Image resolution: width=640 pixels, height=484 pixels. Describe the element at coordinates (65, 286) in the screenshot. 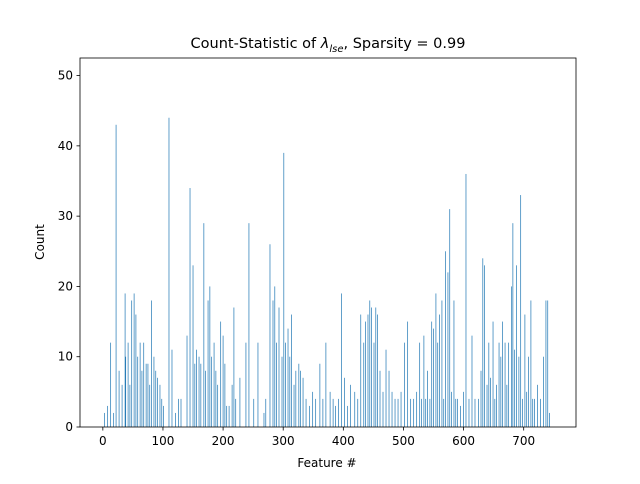

I see `y-tick-label: 20` at that location.